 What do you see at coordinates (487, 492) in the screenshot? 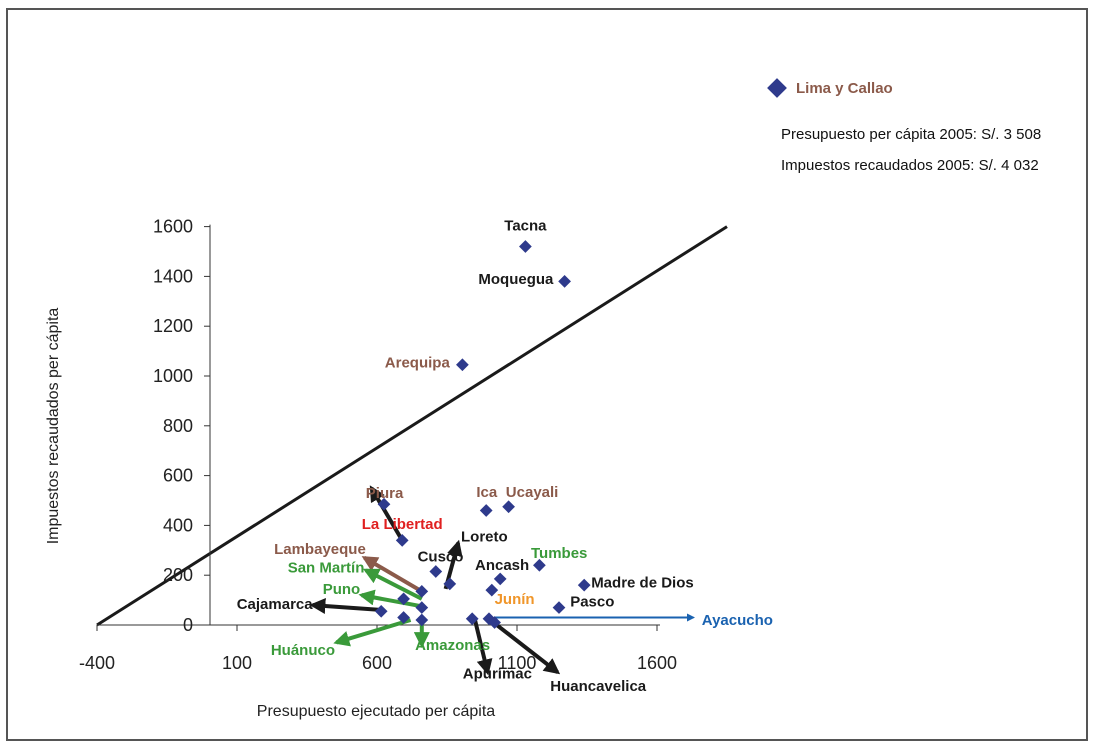
I see `point-label: Ica` at bounding box center [487, 492].